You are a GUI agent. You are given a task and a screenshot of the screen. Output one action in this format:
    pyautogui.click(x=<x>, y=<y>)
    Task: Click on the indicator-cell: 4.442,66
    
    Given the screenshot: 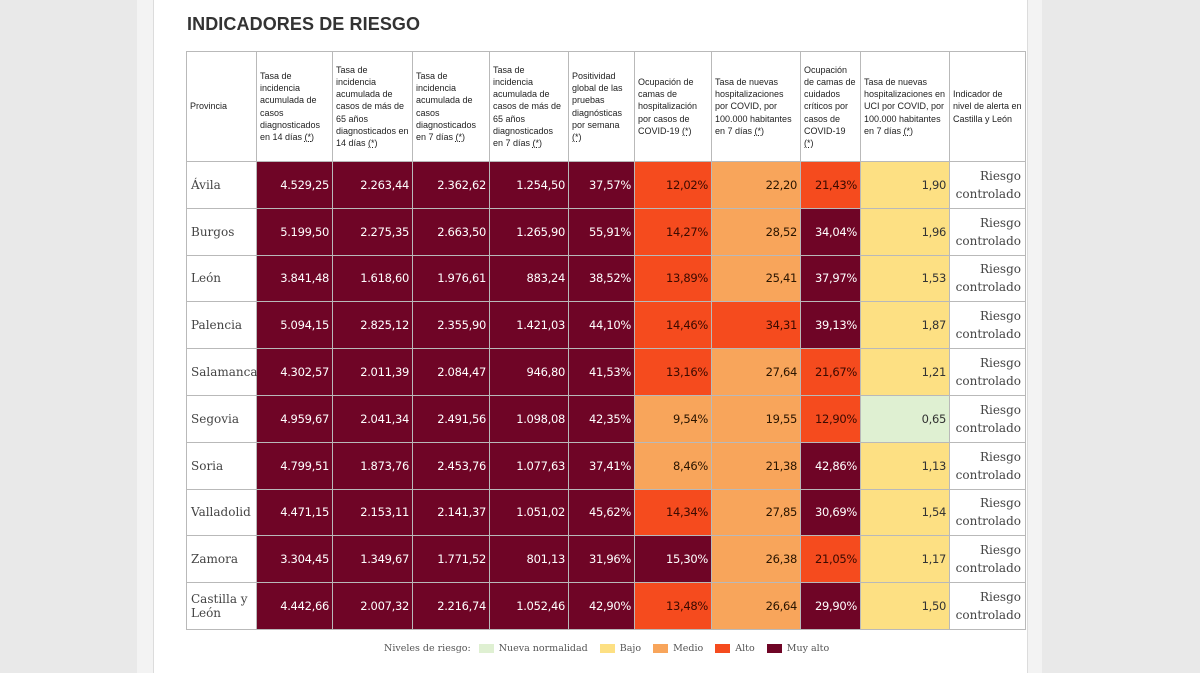 What is the action you would take?
    pyautogui.click(x=294, y=606)
    